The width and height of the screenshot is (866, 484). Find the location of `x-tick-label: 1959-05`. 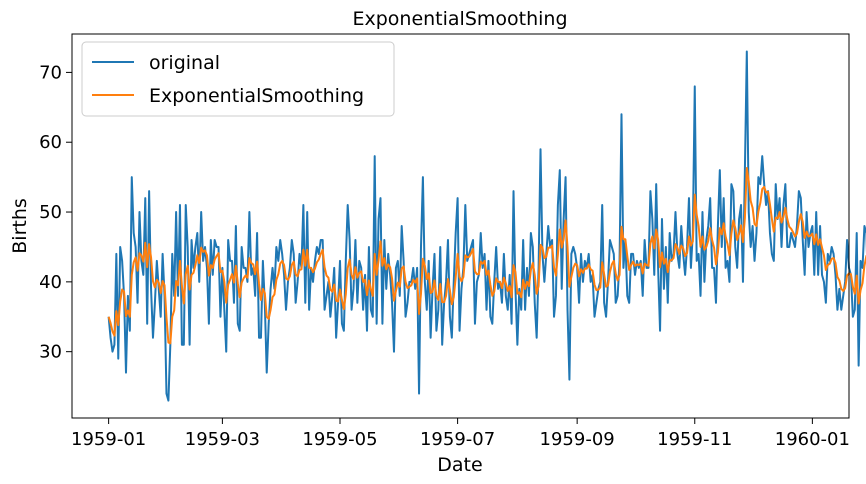

x-tick-label: 1959-05 is located at coordinates (339, 439).